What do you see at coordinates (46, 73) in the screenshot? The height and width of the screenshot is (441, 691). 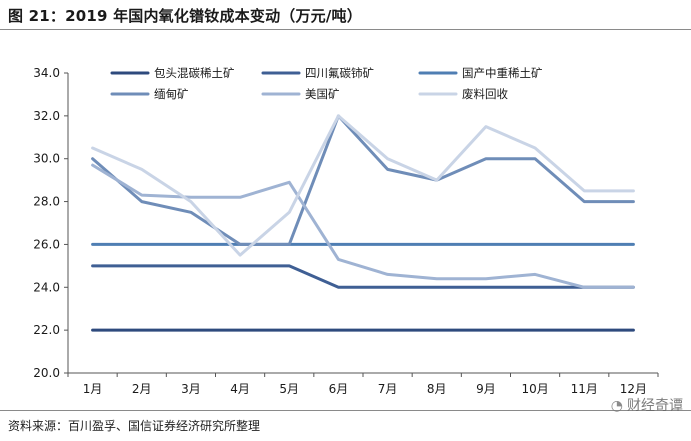 I see `y-tick-label: 34.0` at bounding box center [46, 73].